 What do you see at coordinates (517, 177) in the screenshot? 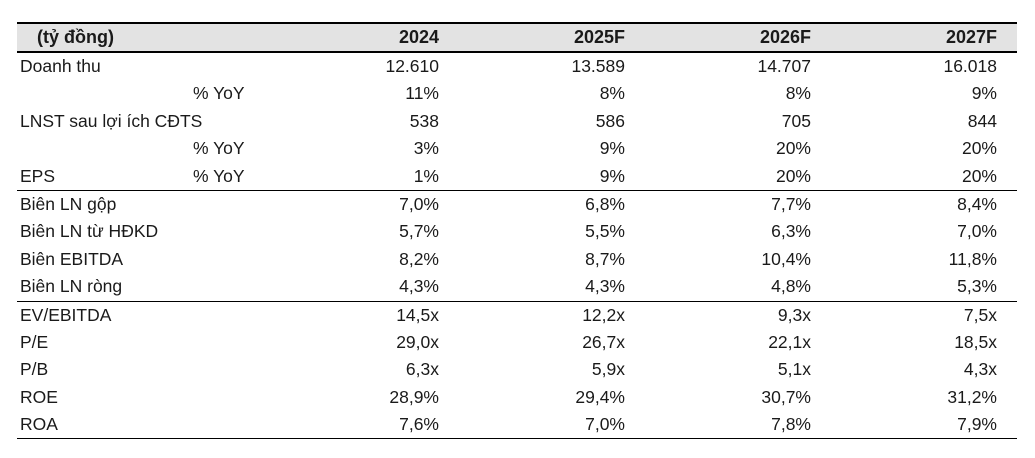
I see `table-row: EPS % YoY 1% 9% 20% 20%` at bounding box center [517, 177].